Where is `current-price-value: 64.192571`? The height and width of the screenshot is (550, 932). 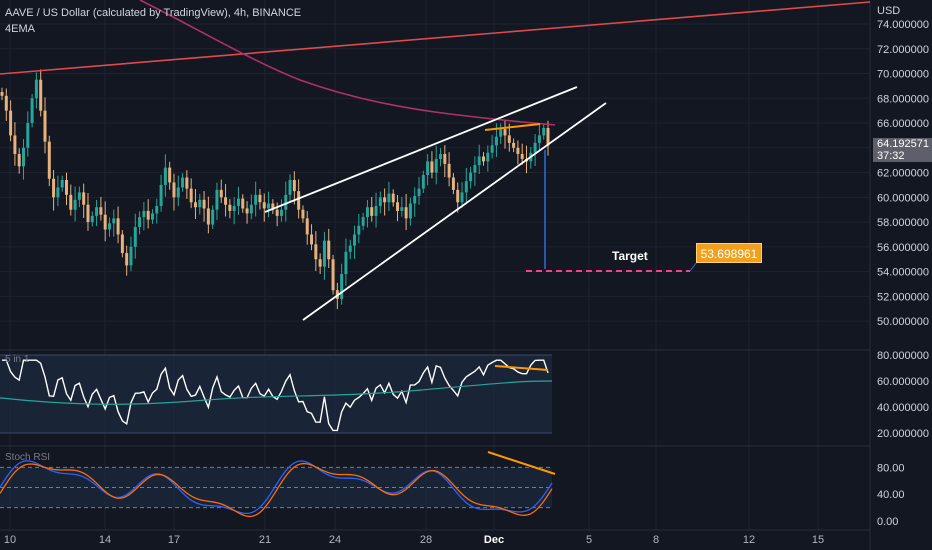 current-price-value: 64.192571 is located at coordinates (903, 144).